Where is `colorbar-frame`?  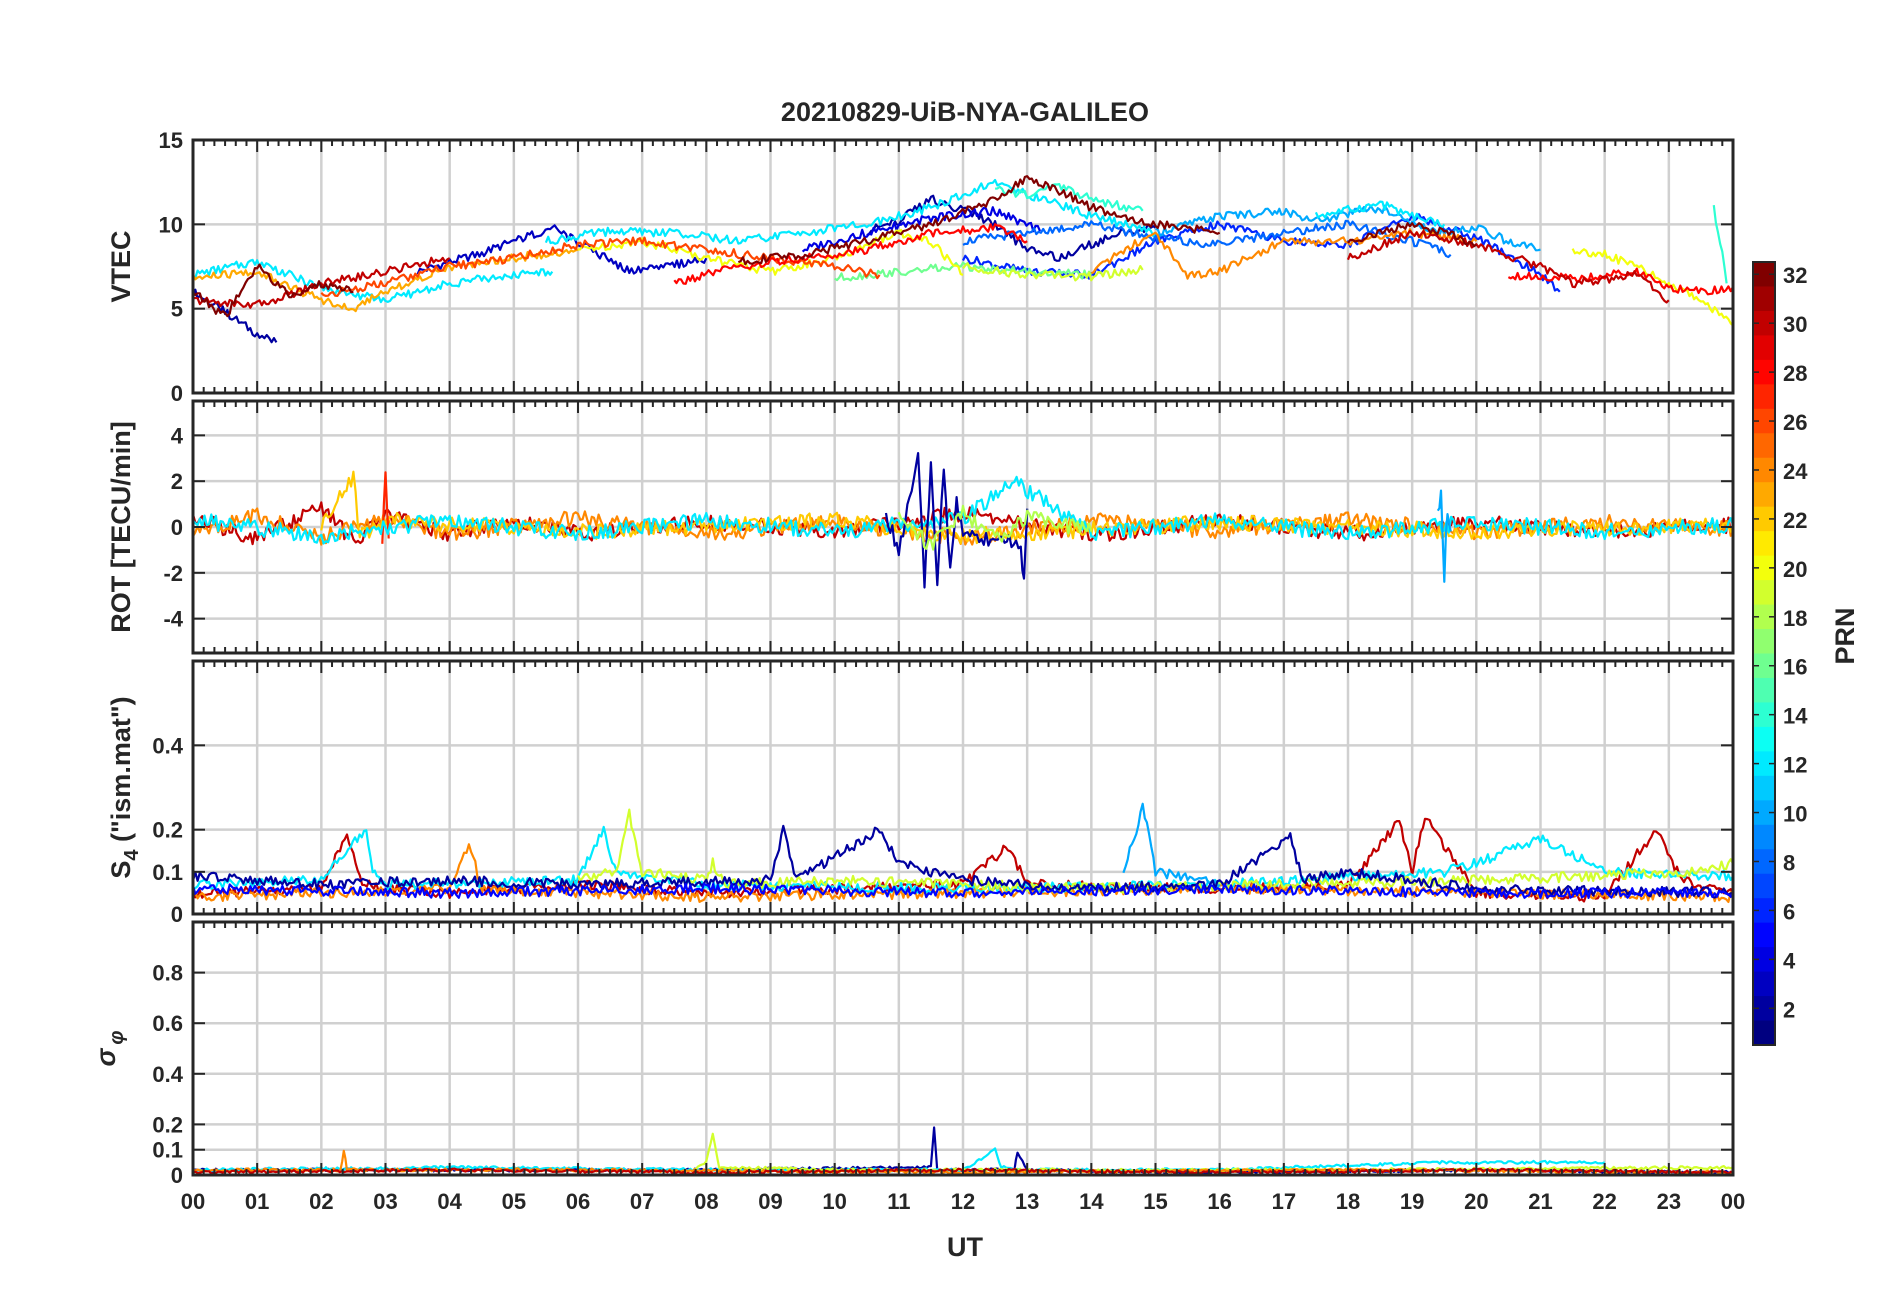 colorbar-frame is located at coordinates (1764, 653).